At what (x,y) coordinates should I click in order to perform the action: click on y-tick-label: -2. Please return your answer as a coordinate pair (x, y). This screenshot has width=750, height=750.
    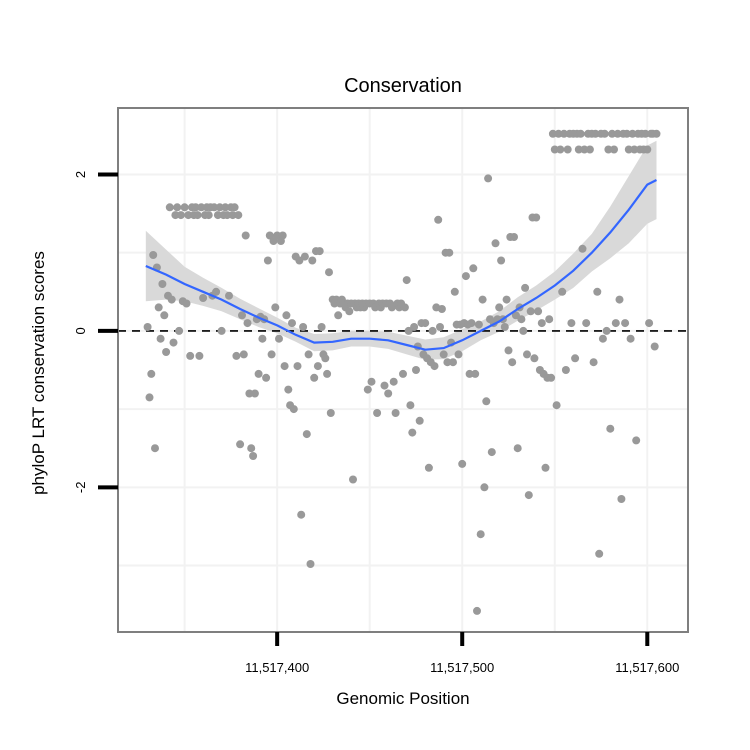
    Looking at the image, I should click on (80, 488).